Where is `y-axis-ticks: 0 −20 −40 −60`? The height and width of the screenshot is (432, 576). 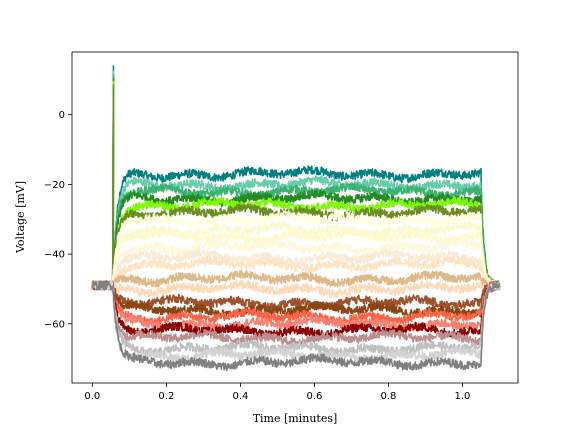 y-axis-ticks: 0 −20 −40 −60 is located at coordinates (58, 220).